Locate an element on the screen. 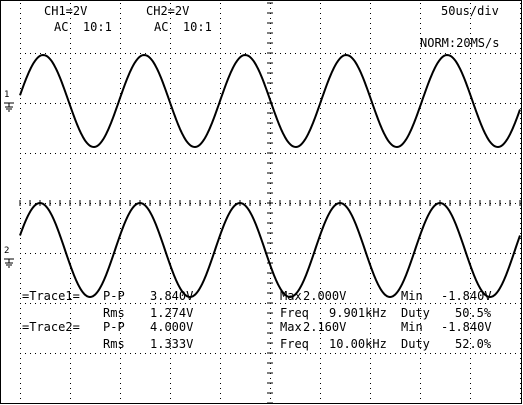  trace2-rms-key: Rms is located at coordinates (114, 344).